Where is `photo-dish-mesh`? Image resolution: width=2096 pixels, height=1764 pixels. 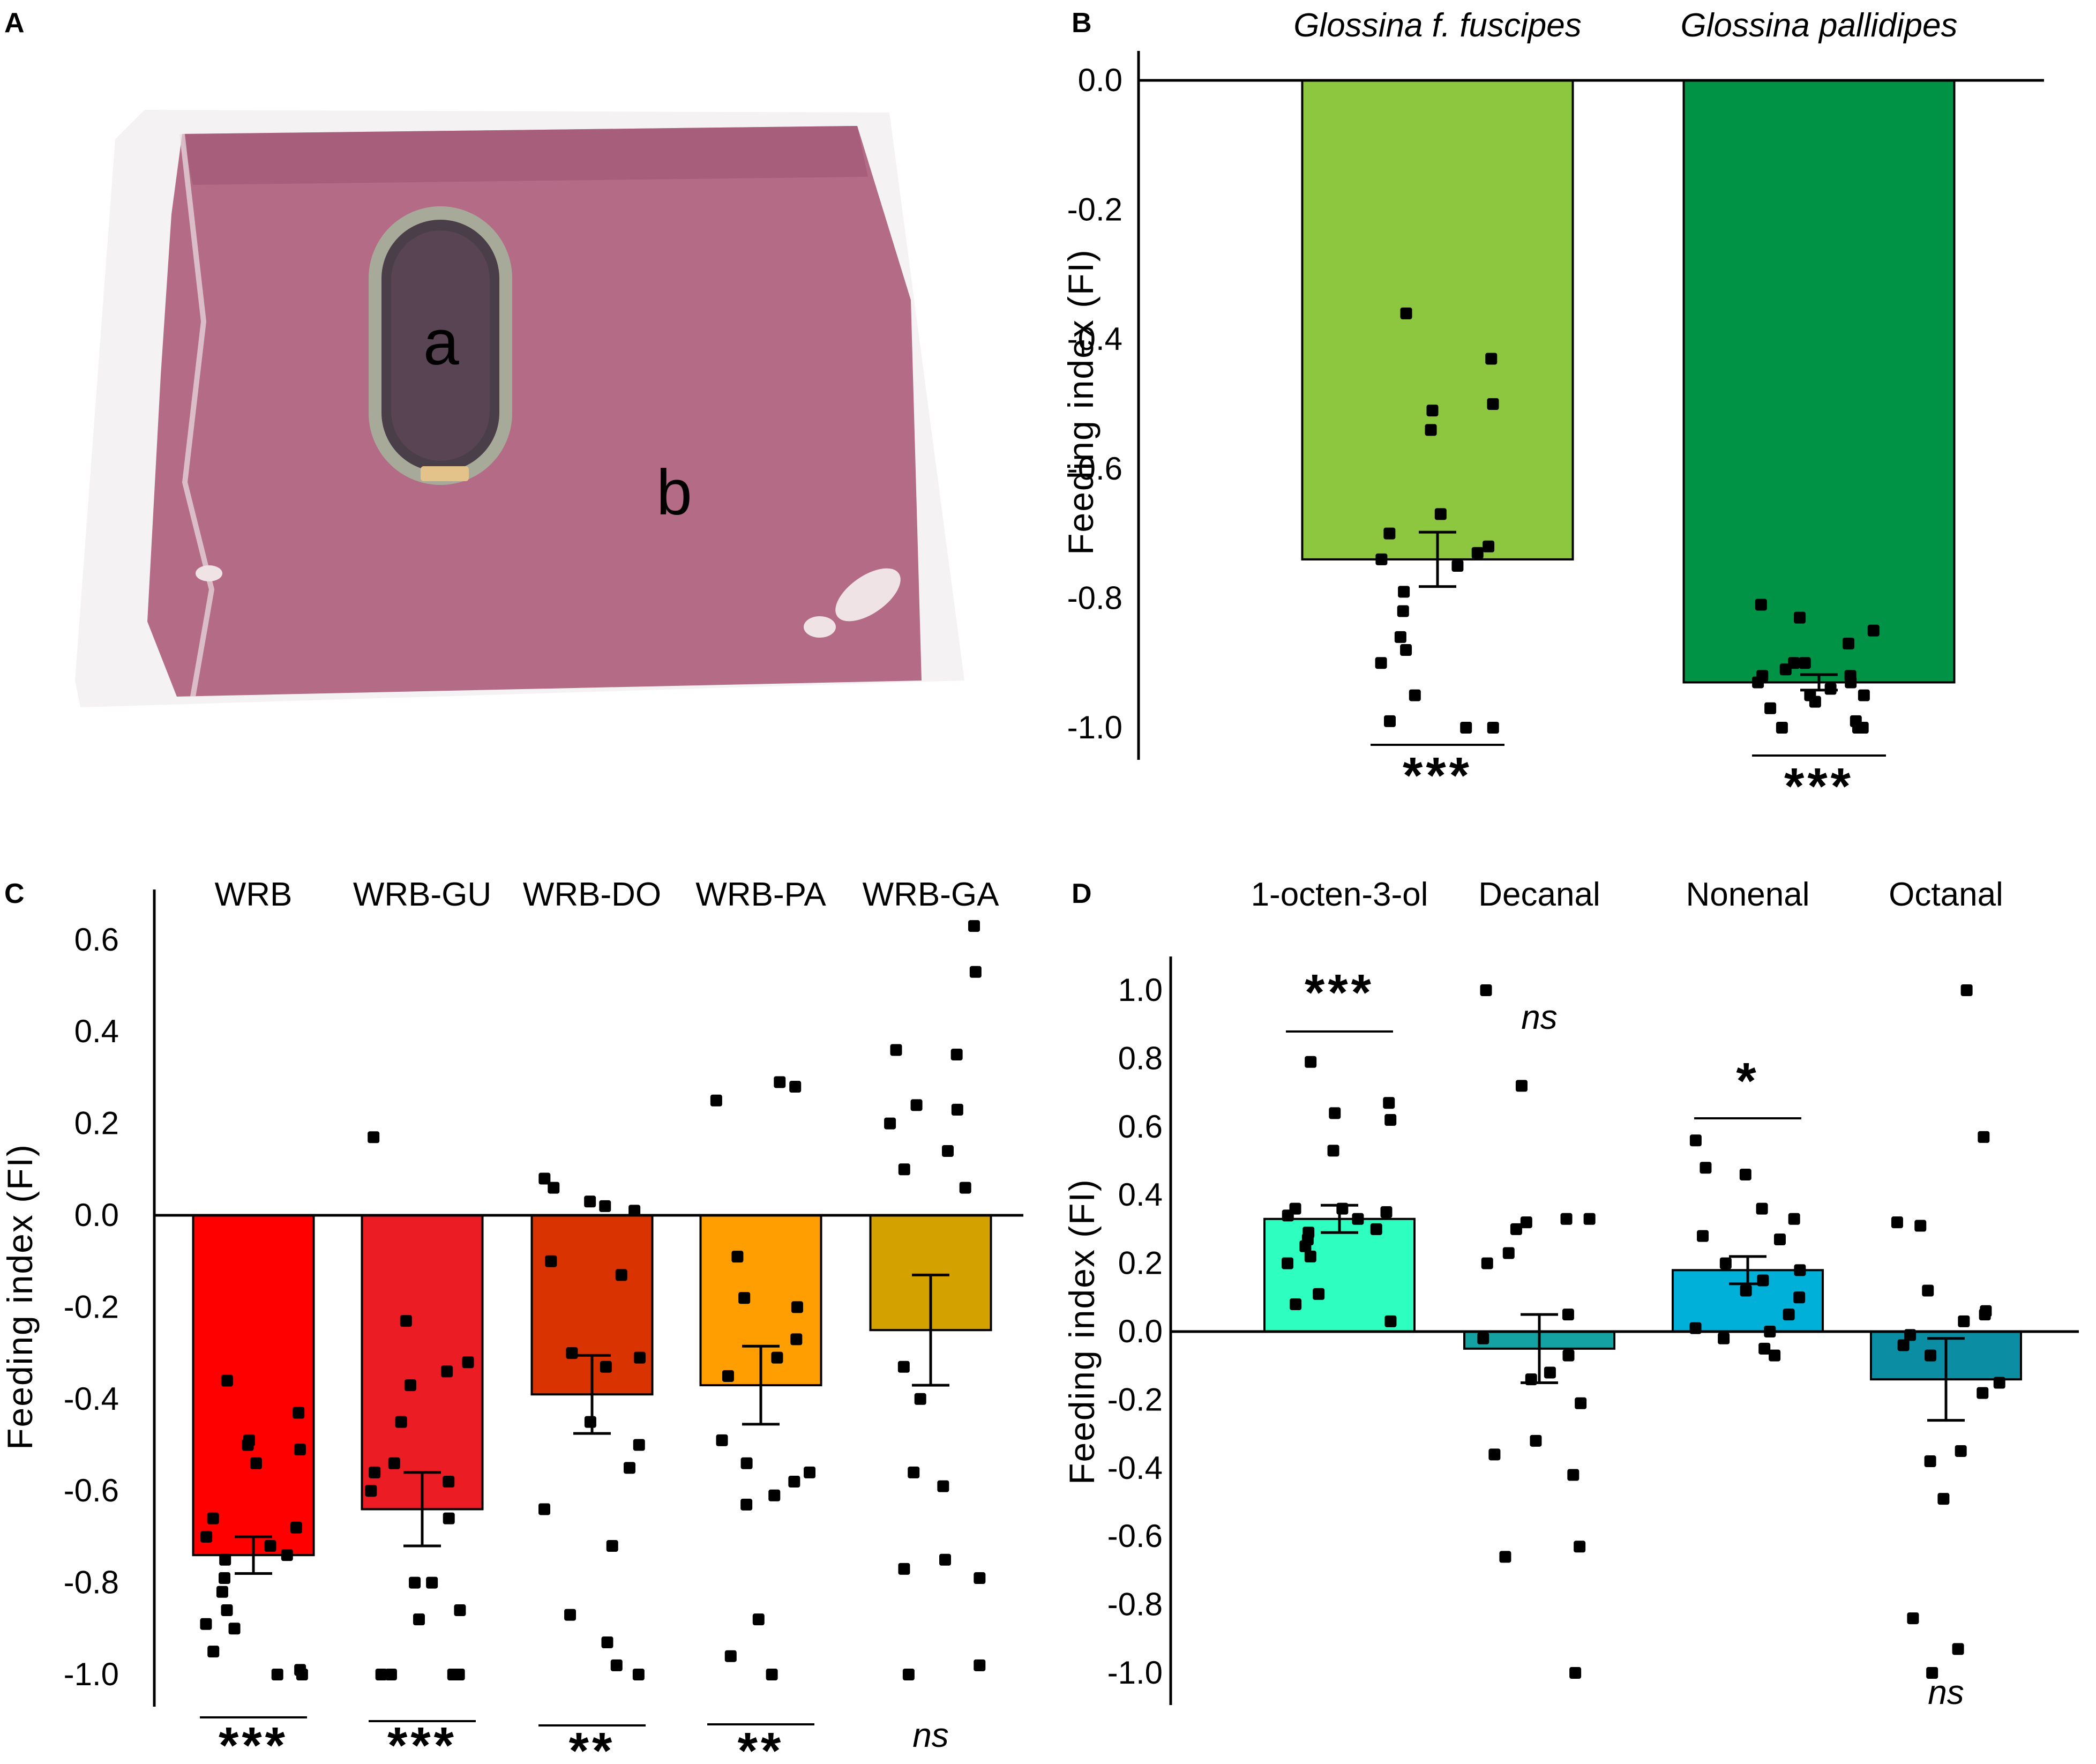 photo-dish-mesh is located at coordinates (440, 345).